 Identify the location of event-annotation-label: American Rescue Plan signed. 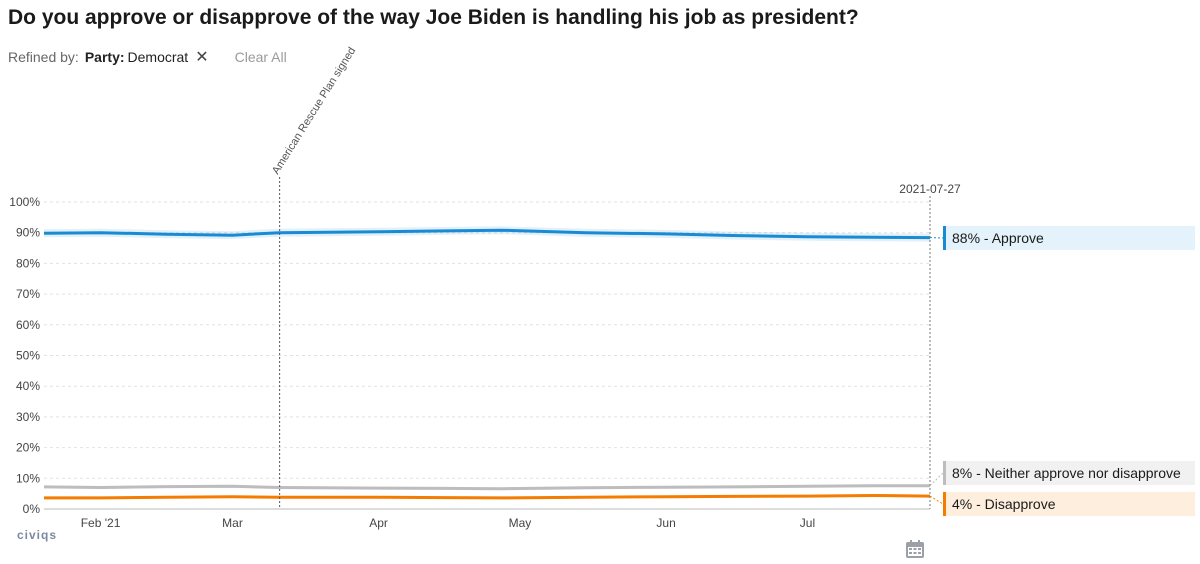
(314, 110).